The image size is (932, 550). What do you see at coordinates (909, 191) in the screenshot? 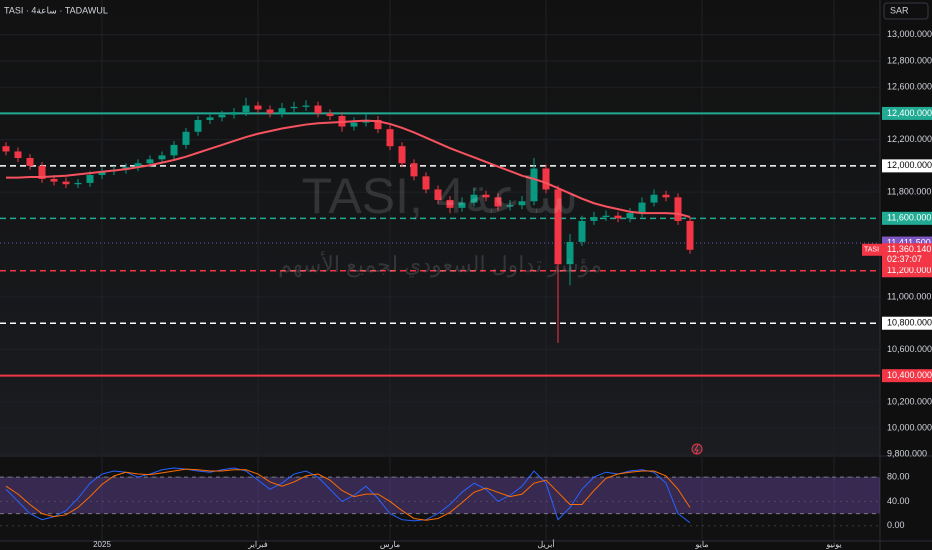
I see `y-tick-label: 11,800.000` at bounding box center [909, 191].